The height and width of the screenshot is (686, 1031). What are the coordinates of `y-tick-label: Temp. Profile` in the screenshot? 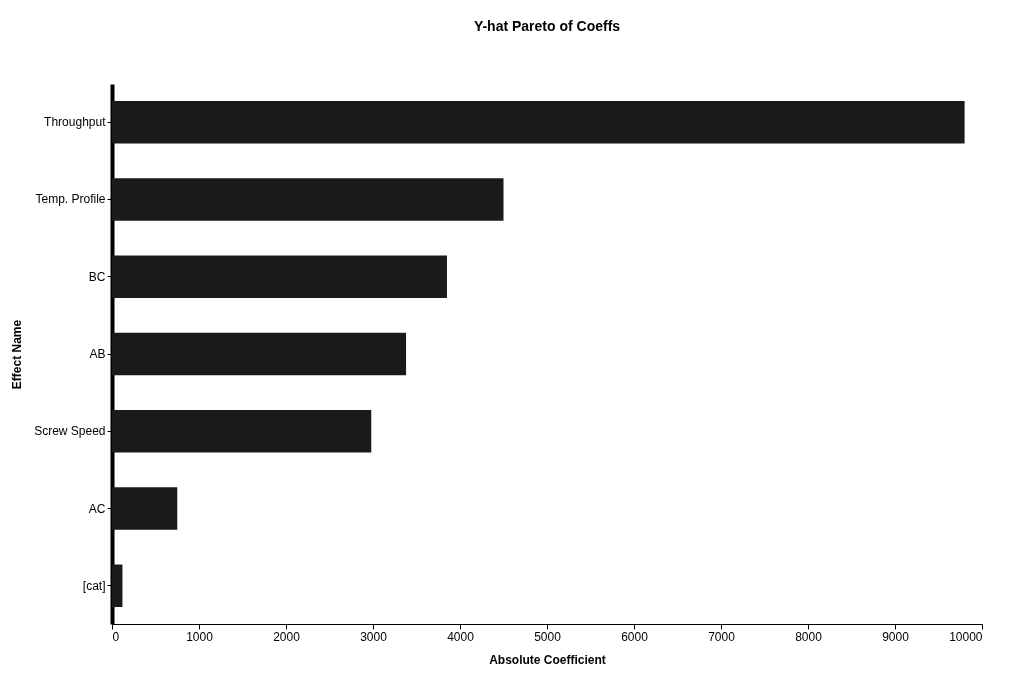 It's located at (70, 199).